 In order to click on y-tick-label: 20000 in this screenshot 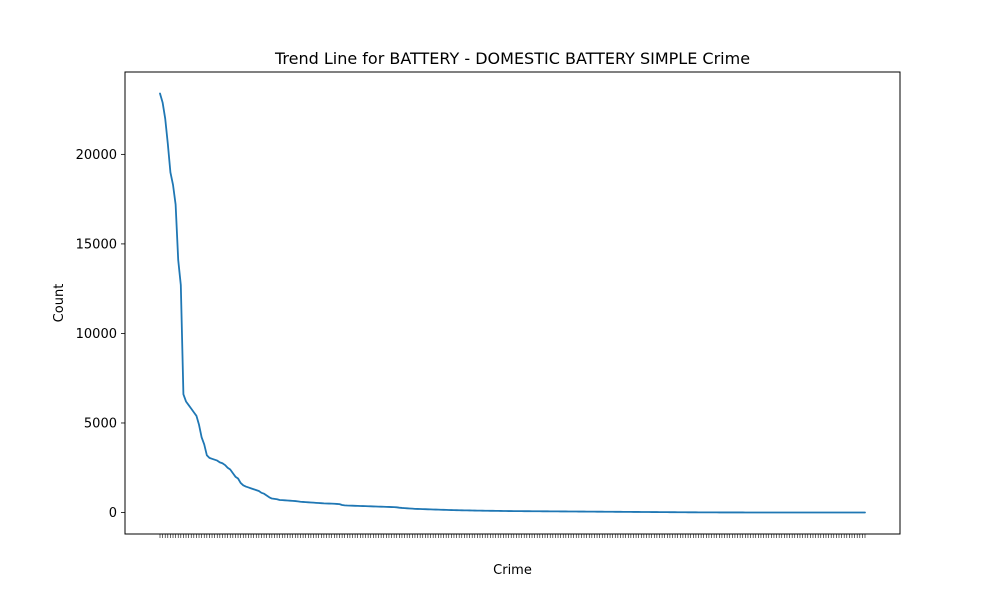, I will do `click(96, 155)`.